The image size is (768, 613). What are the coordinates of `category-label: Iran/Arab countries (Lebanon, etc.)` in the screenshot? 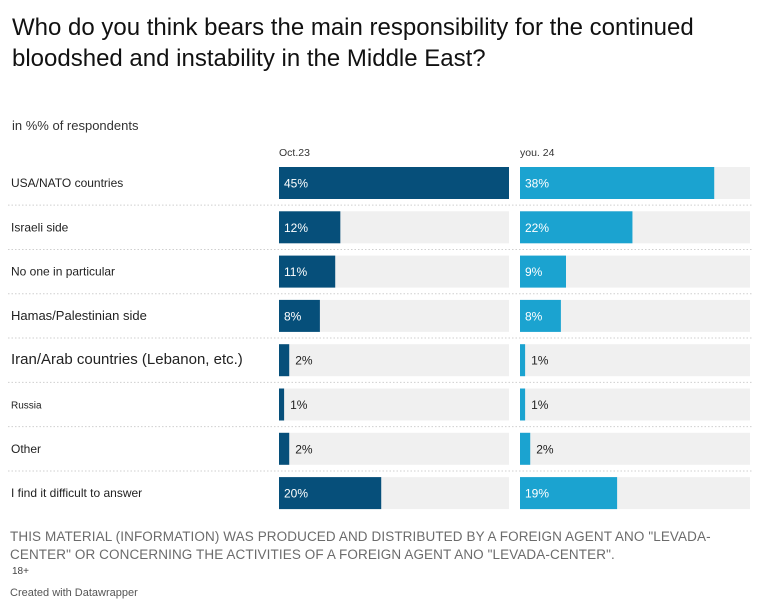 It's located at (127, 359).